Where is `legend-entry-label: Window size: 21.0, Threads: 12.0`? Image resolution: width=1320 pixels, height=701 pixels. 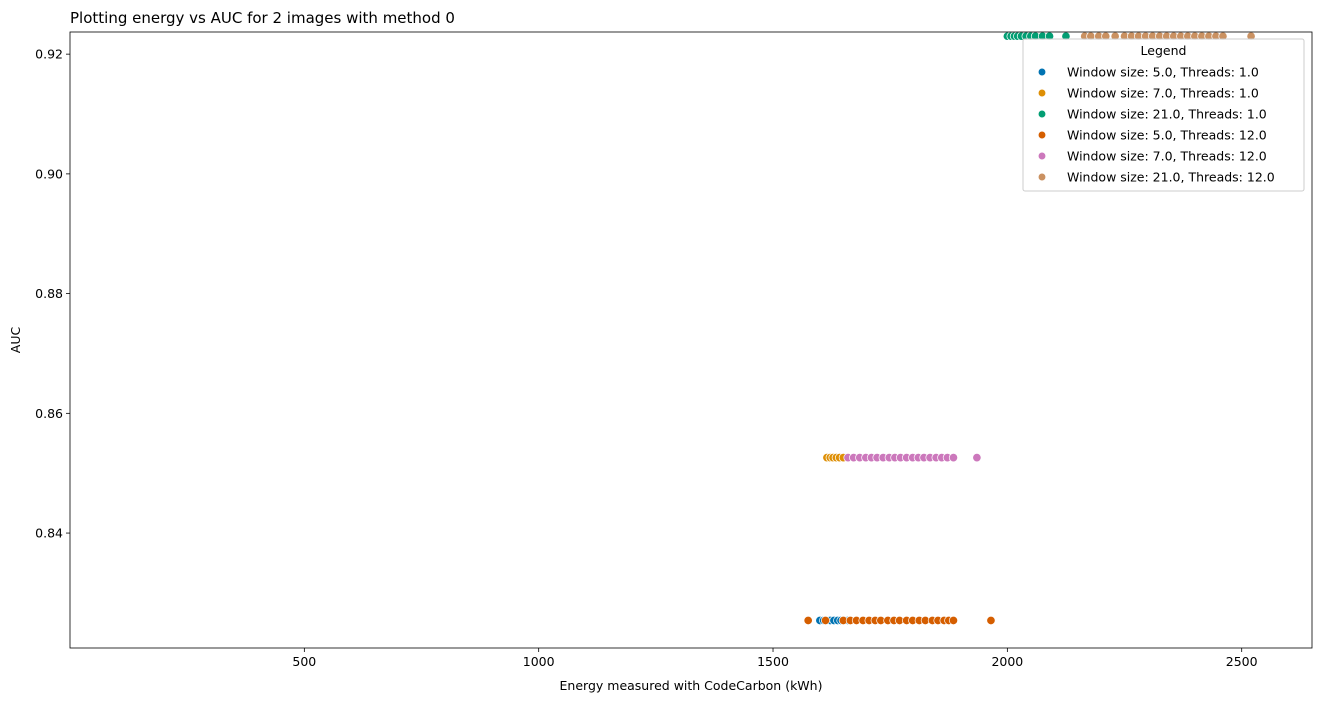 legend-entry-label: Window size: 21.0, Threads: 12.0 is located at coordinates (1171, 177).